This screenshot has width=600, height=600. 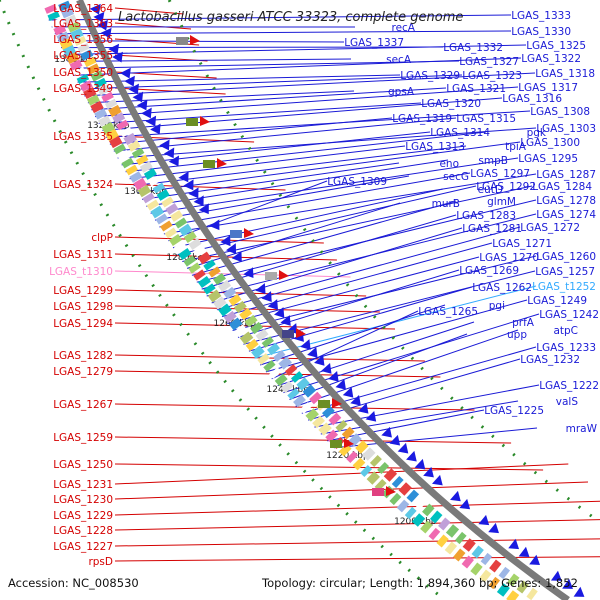 I want to click on right-gene-label: LGAS_1316, so click(x=532, y=99).